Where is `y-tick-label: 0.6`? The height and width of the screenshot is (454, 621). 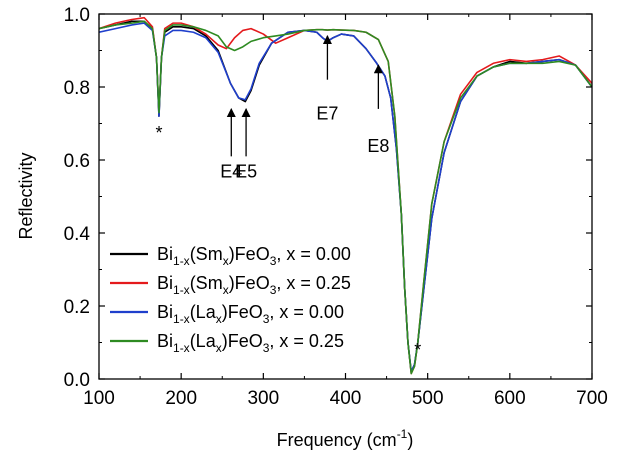
y-tick-label: 0.6 is located at coordinates (77, 161).